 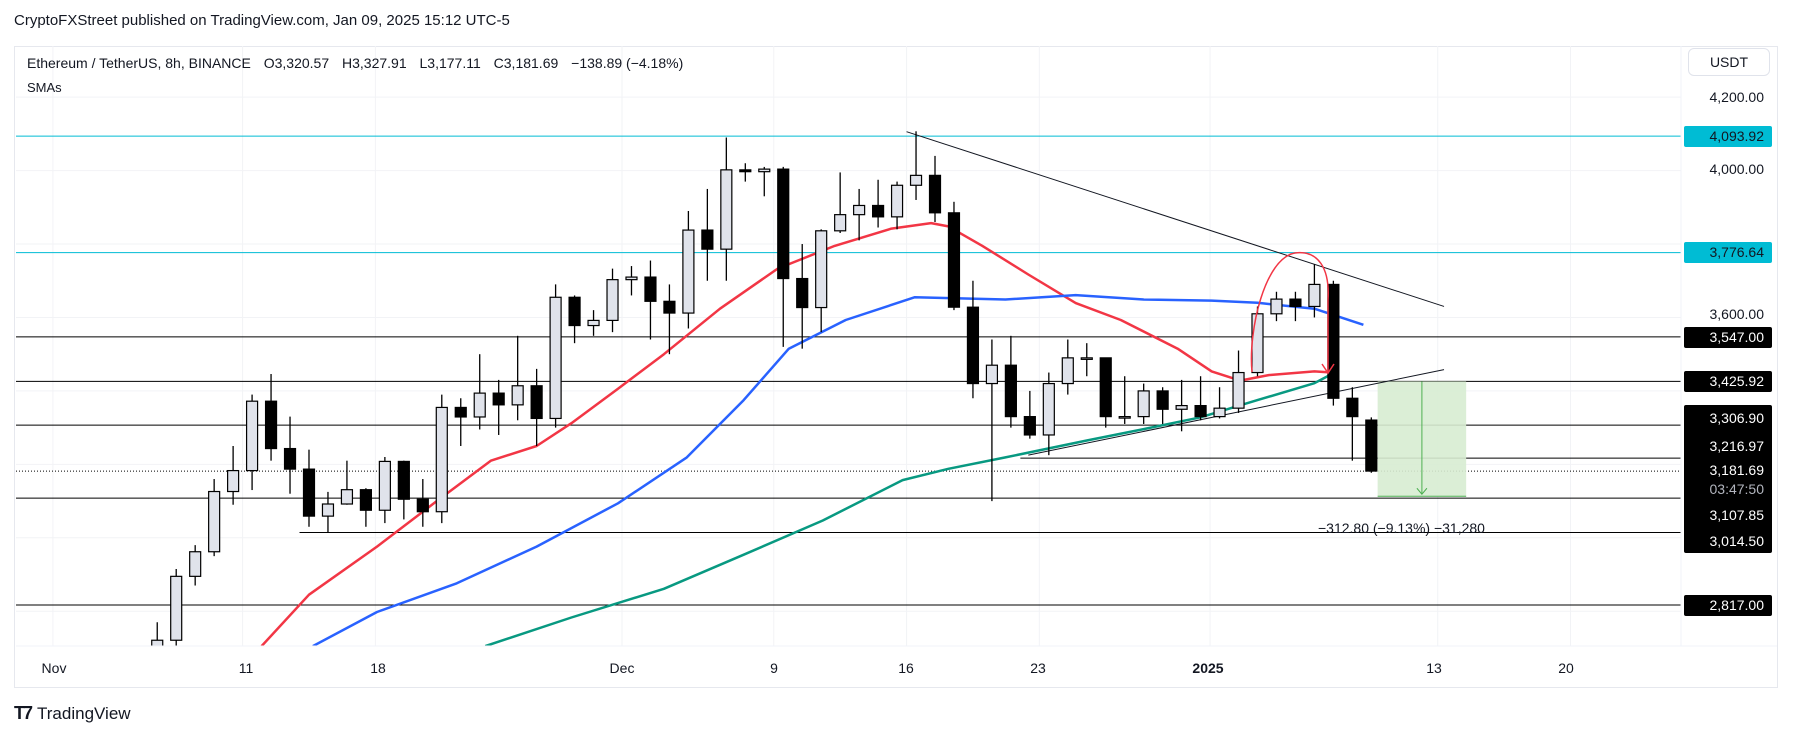 What do you see at coordinates (1729, 62) in the screenshot?
I see `currency-button: USDT` at bounding box center [1729, 62].